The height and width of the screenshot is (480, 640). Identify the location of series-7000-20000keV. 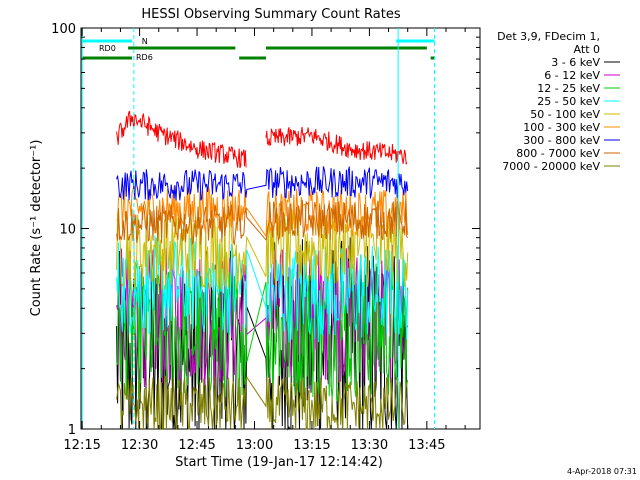
(262, 403).